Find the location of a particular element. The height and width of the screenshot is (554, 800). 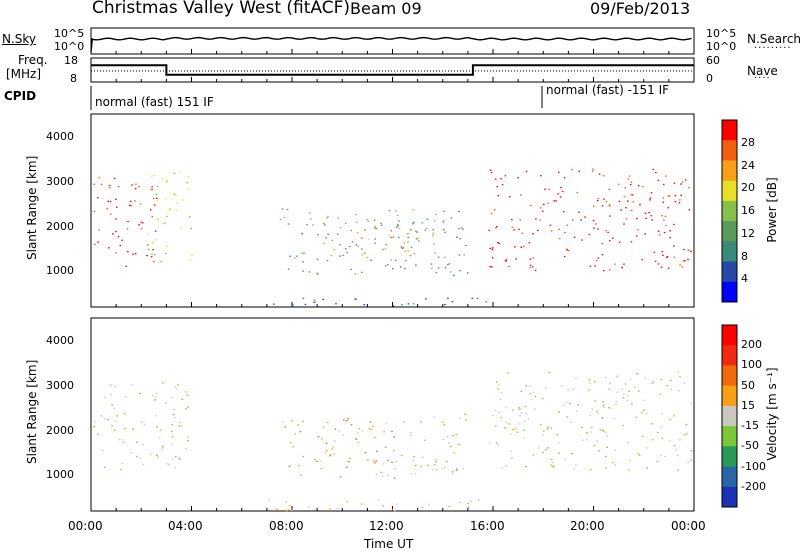

colorbar-swatch is located at coordinates (729, 171).